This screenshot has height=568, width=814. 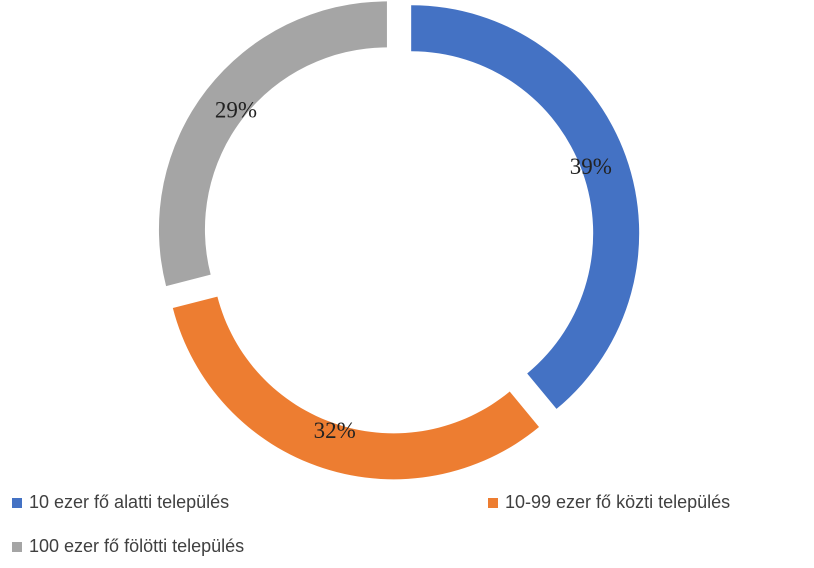 What do you see at coordinates (335, 430) in the screenshot?
I see `value-label: 32%` at bounding box center [335, 430].